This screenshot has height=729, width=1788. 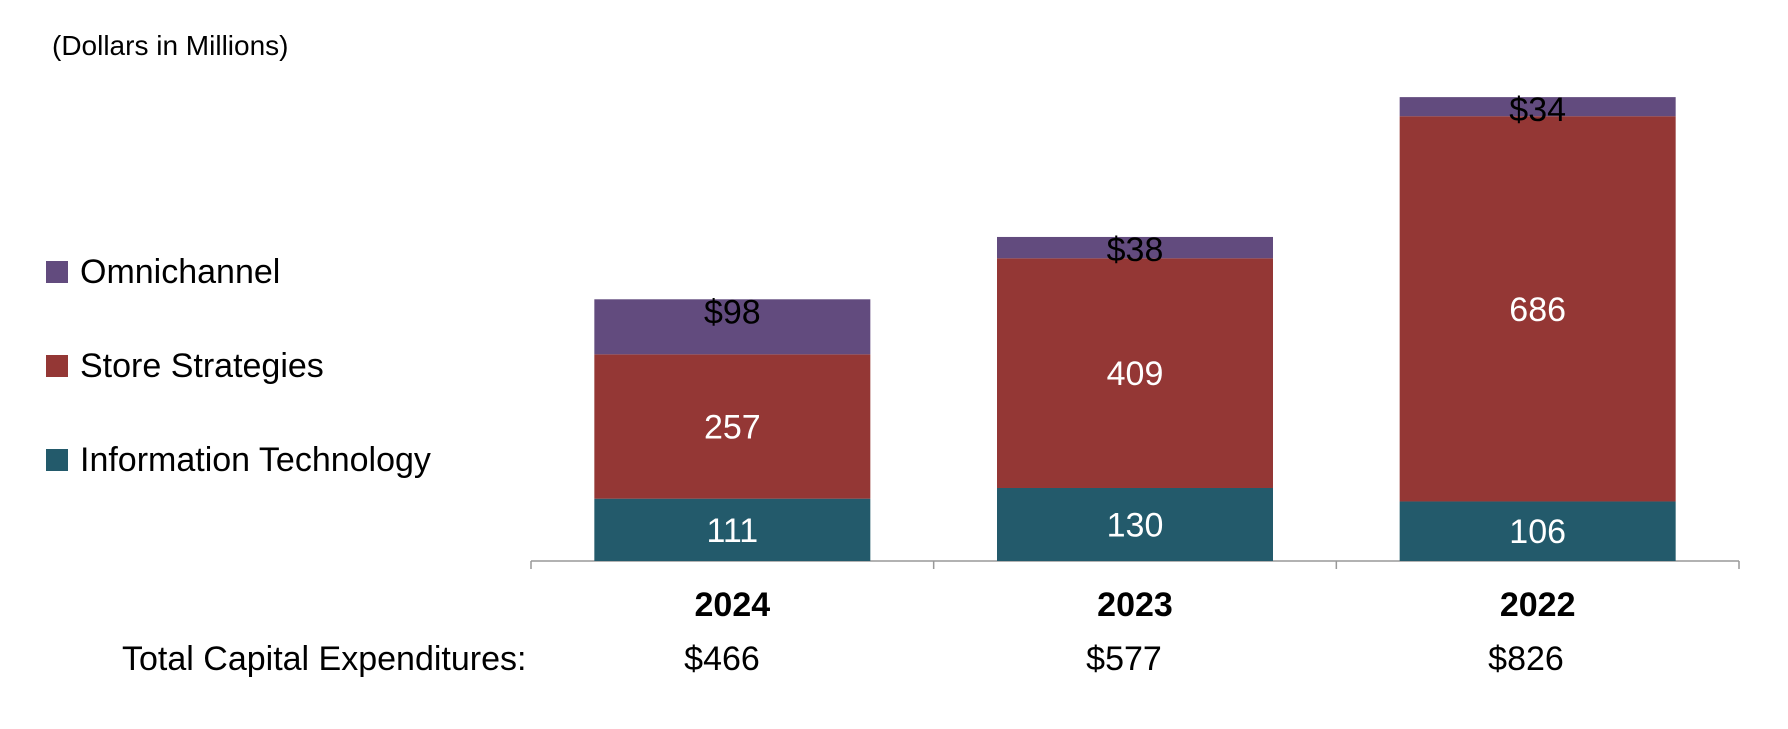 I want to click on total-value-2022: $826, so click(x=1526, y=659).